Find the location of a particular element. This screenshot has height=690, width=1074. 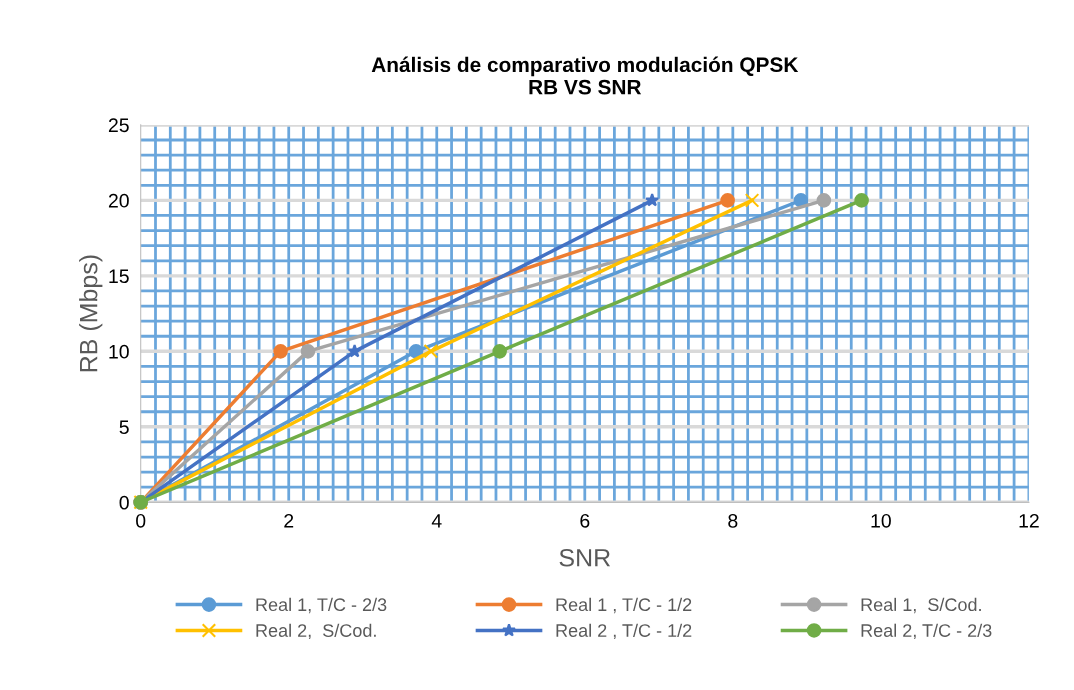

y-tick-label: 20 is located at coordinates (118, 200).